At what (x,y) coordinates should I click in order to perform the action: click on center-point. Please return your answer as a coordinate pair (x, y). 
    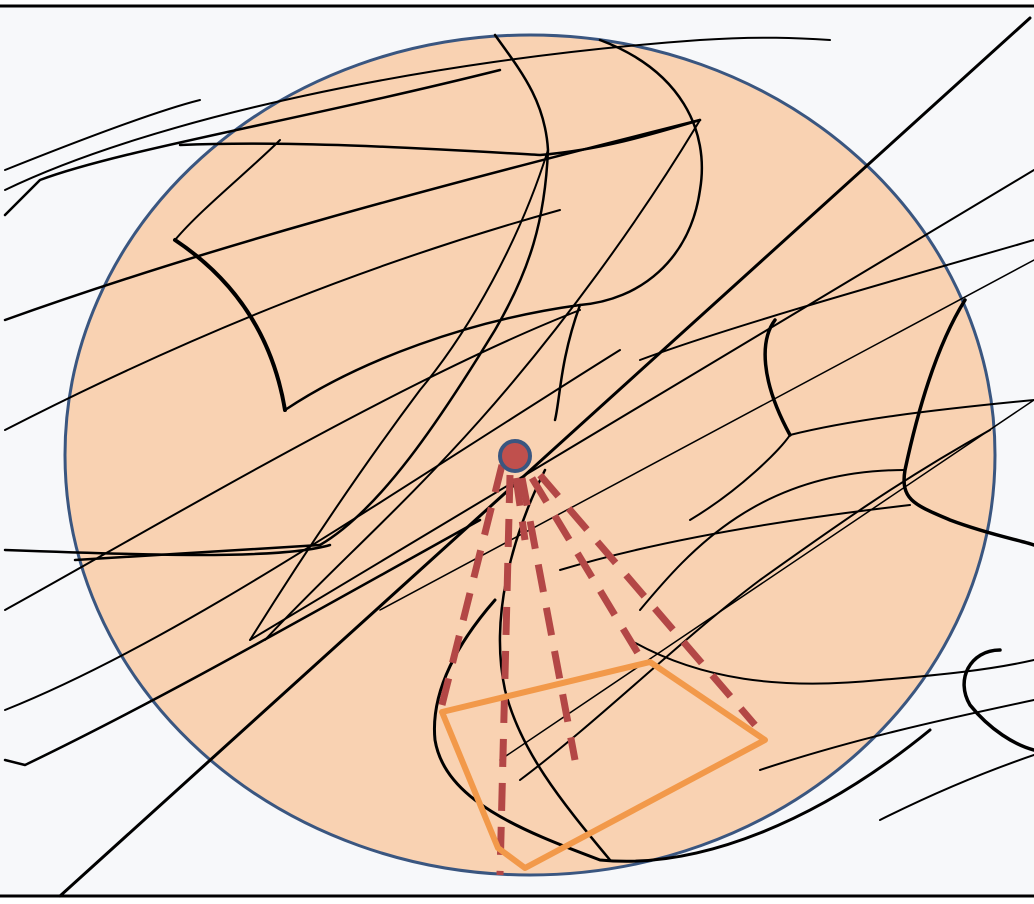
    Looking at the image, I should click on (515, 456).